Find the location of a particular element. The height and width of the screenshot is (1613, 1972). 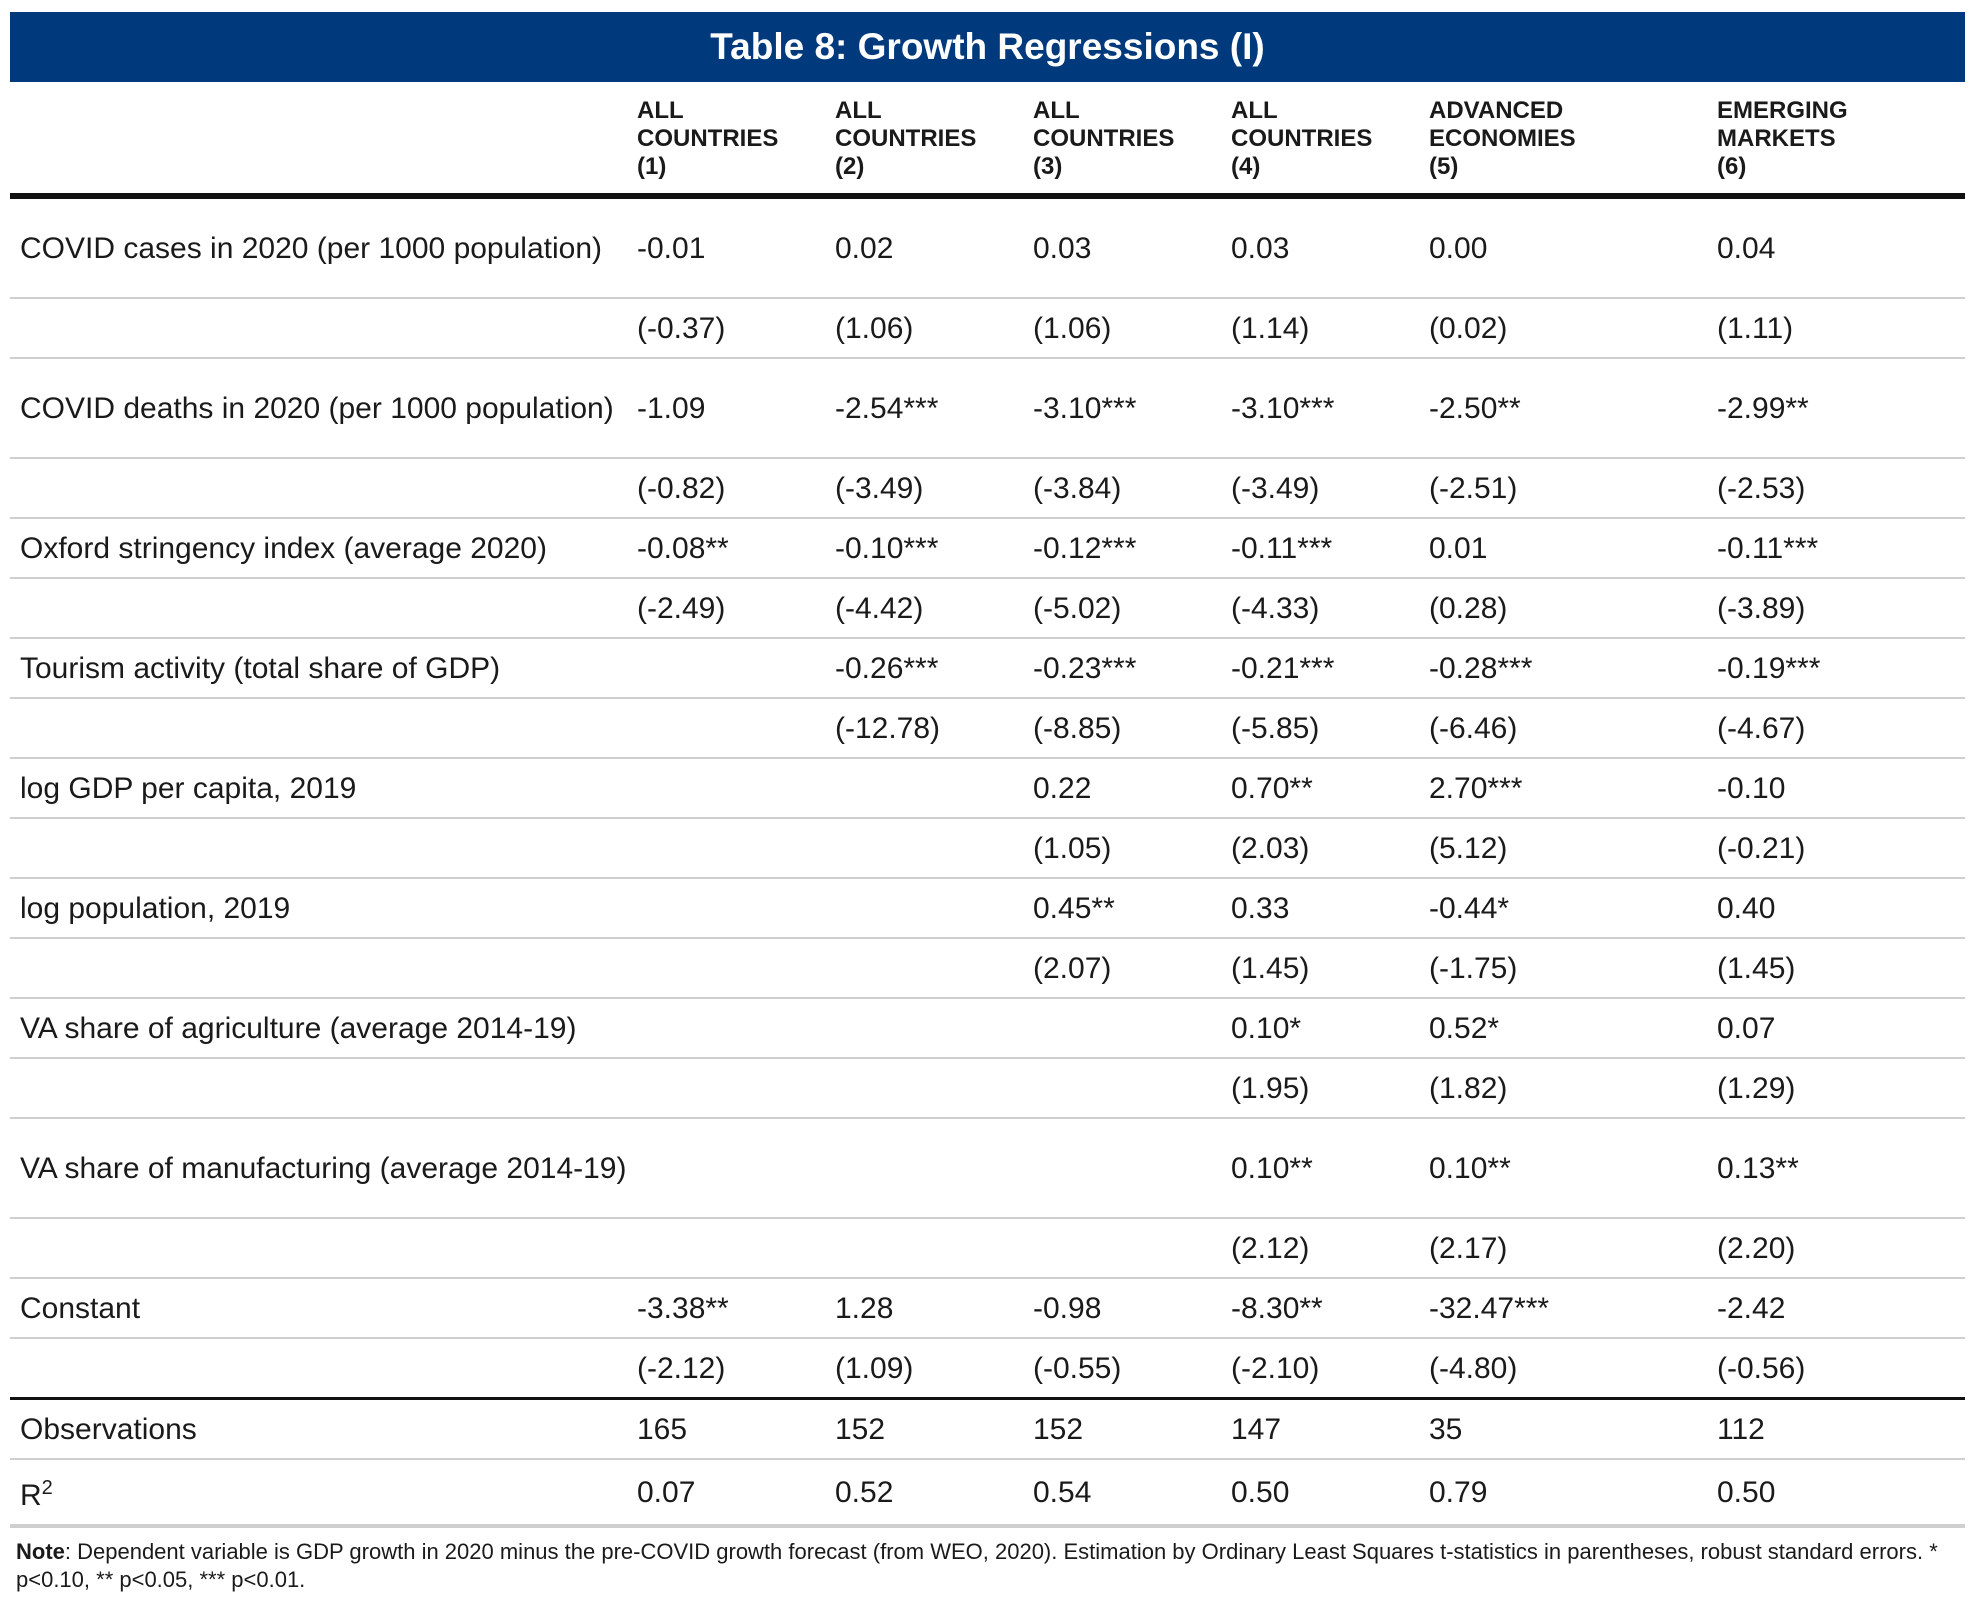

column-header-4: ALL COUNTRIES (4) is located at coordinates (1320, 140).